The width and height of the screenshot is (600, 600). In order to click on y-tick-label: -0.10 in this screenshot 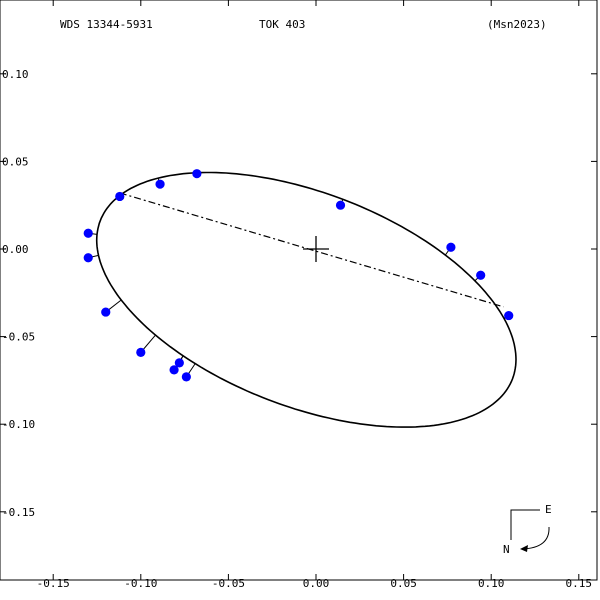, I will do `click(18, 424)`.